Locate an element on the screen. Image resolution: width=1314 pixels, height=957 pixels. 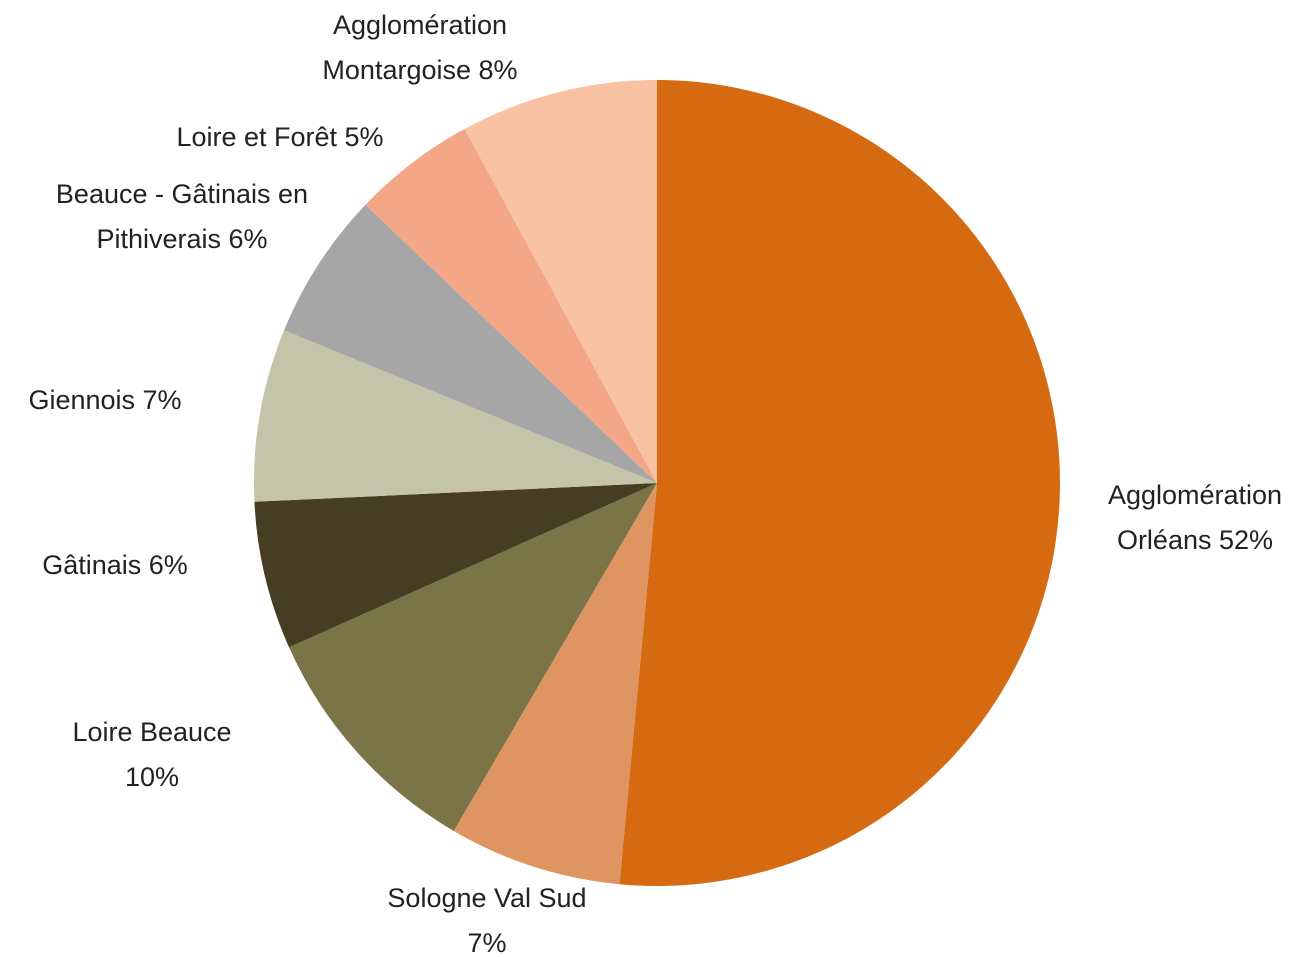
slice-label: Loire et Forêt 5% is located at coordinates (280, 137).